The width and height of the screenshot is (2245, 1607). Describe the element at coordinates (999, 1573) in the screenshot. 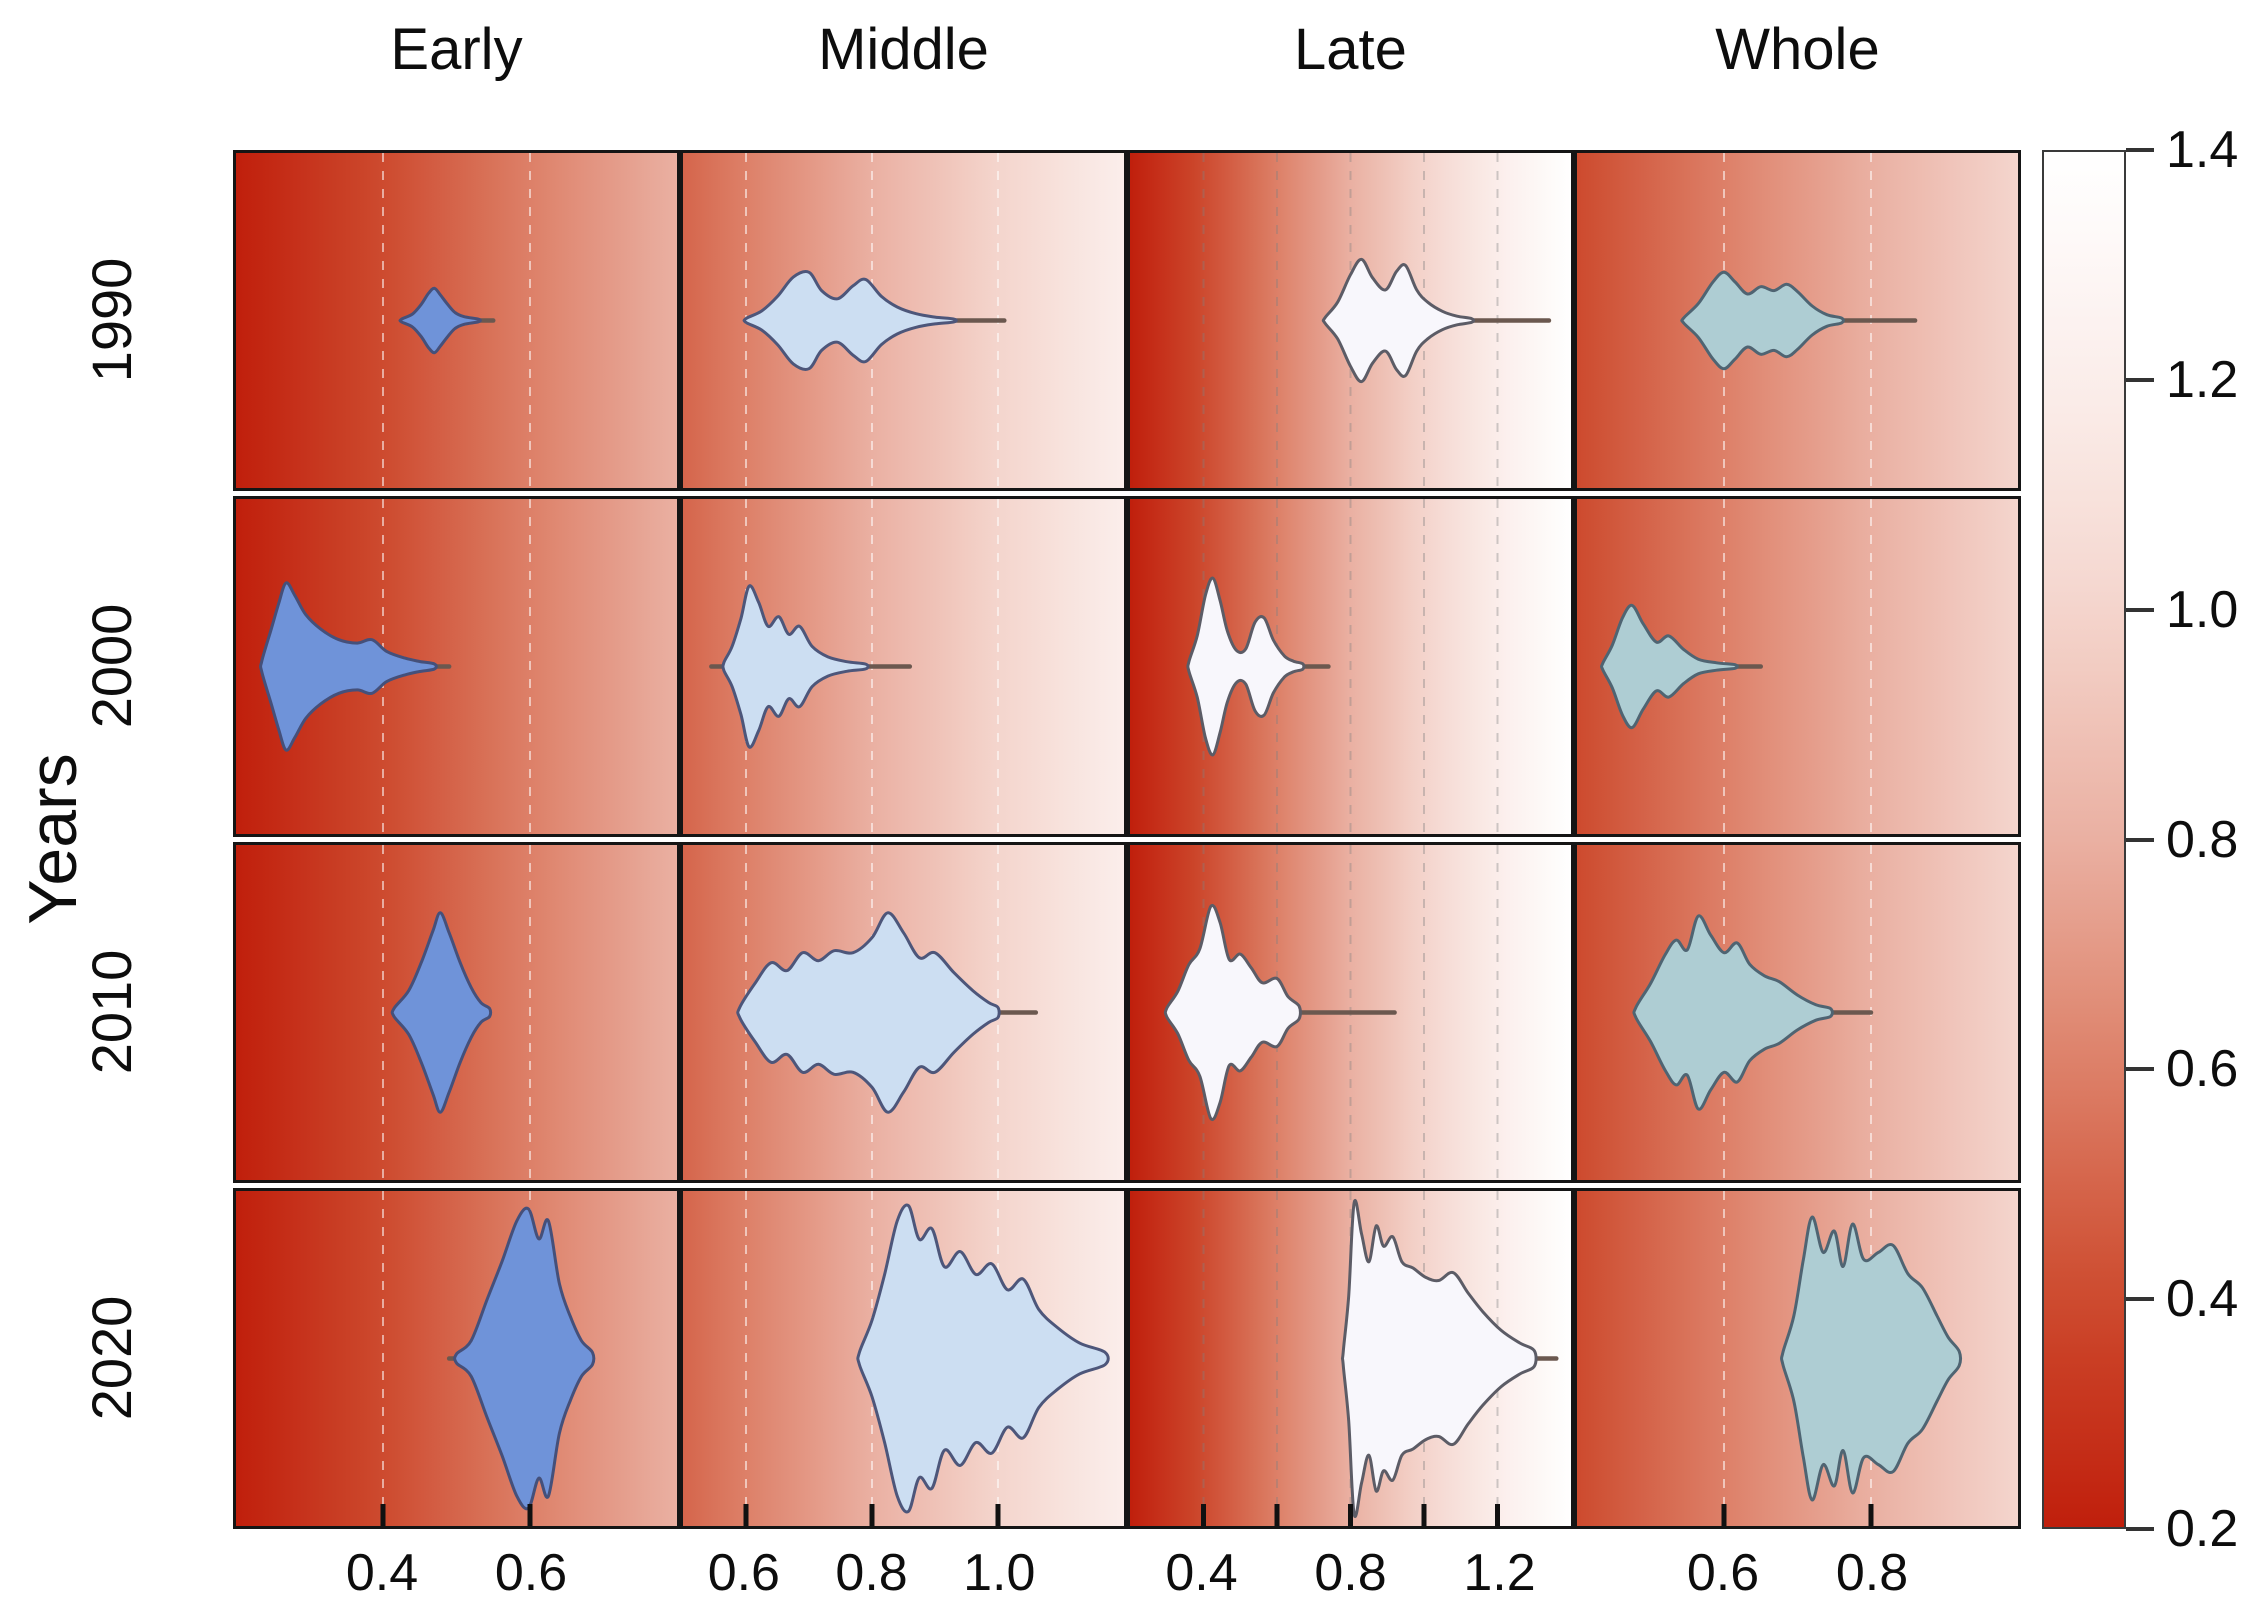

I see `x-tick-label-middle-1.0: 1.0` at that location.